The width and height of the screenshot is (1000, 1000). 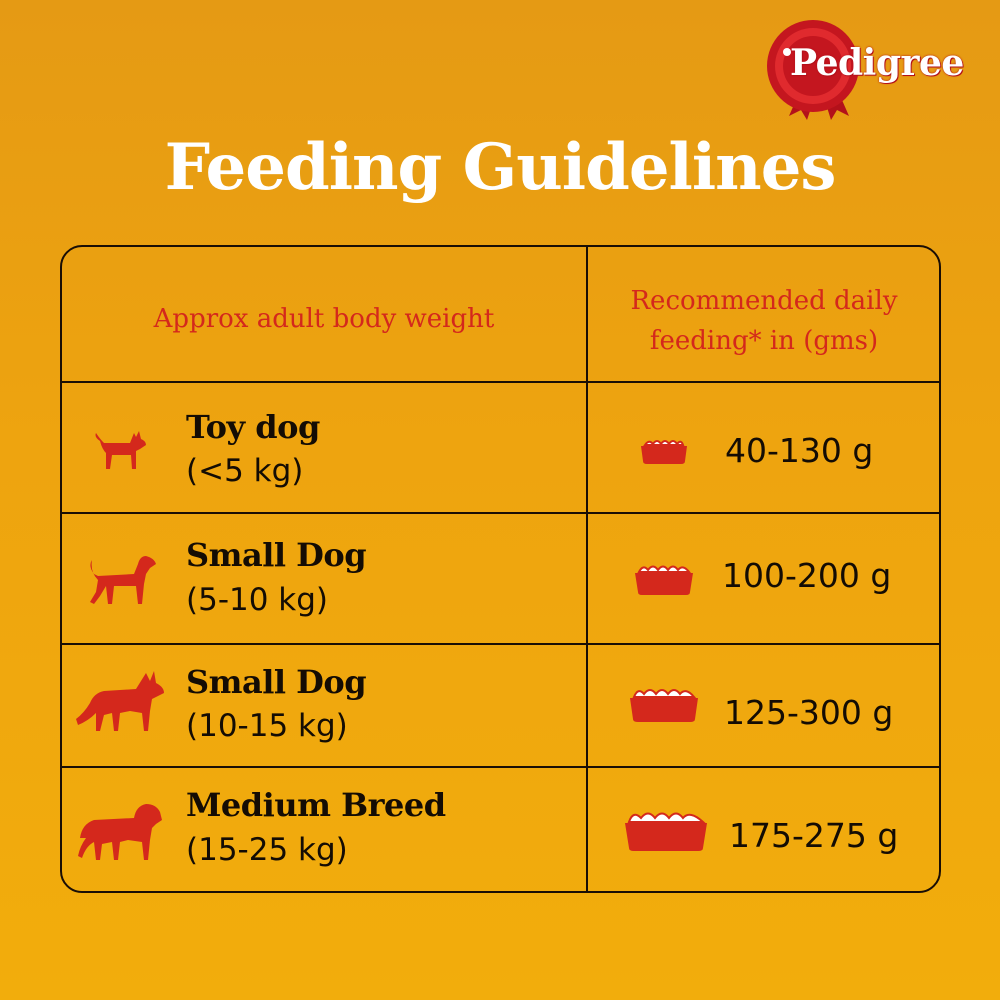 What do you see at coordinates (814, 835) in the screenshot?
I see `feeding-amount: 175-275 g` at bounding box center [814, 835].